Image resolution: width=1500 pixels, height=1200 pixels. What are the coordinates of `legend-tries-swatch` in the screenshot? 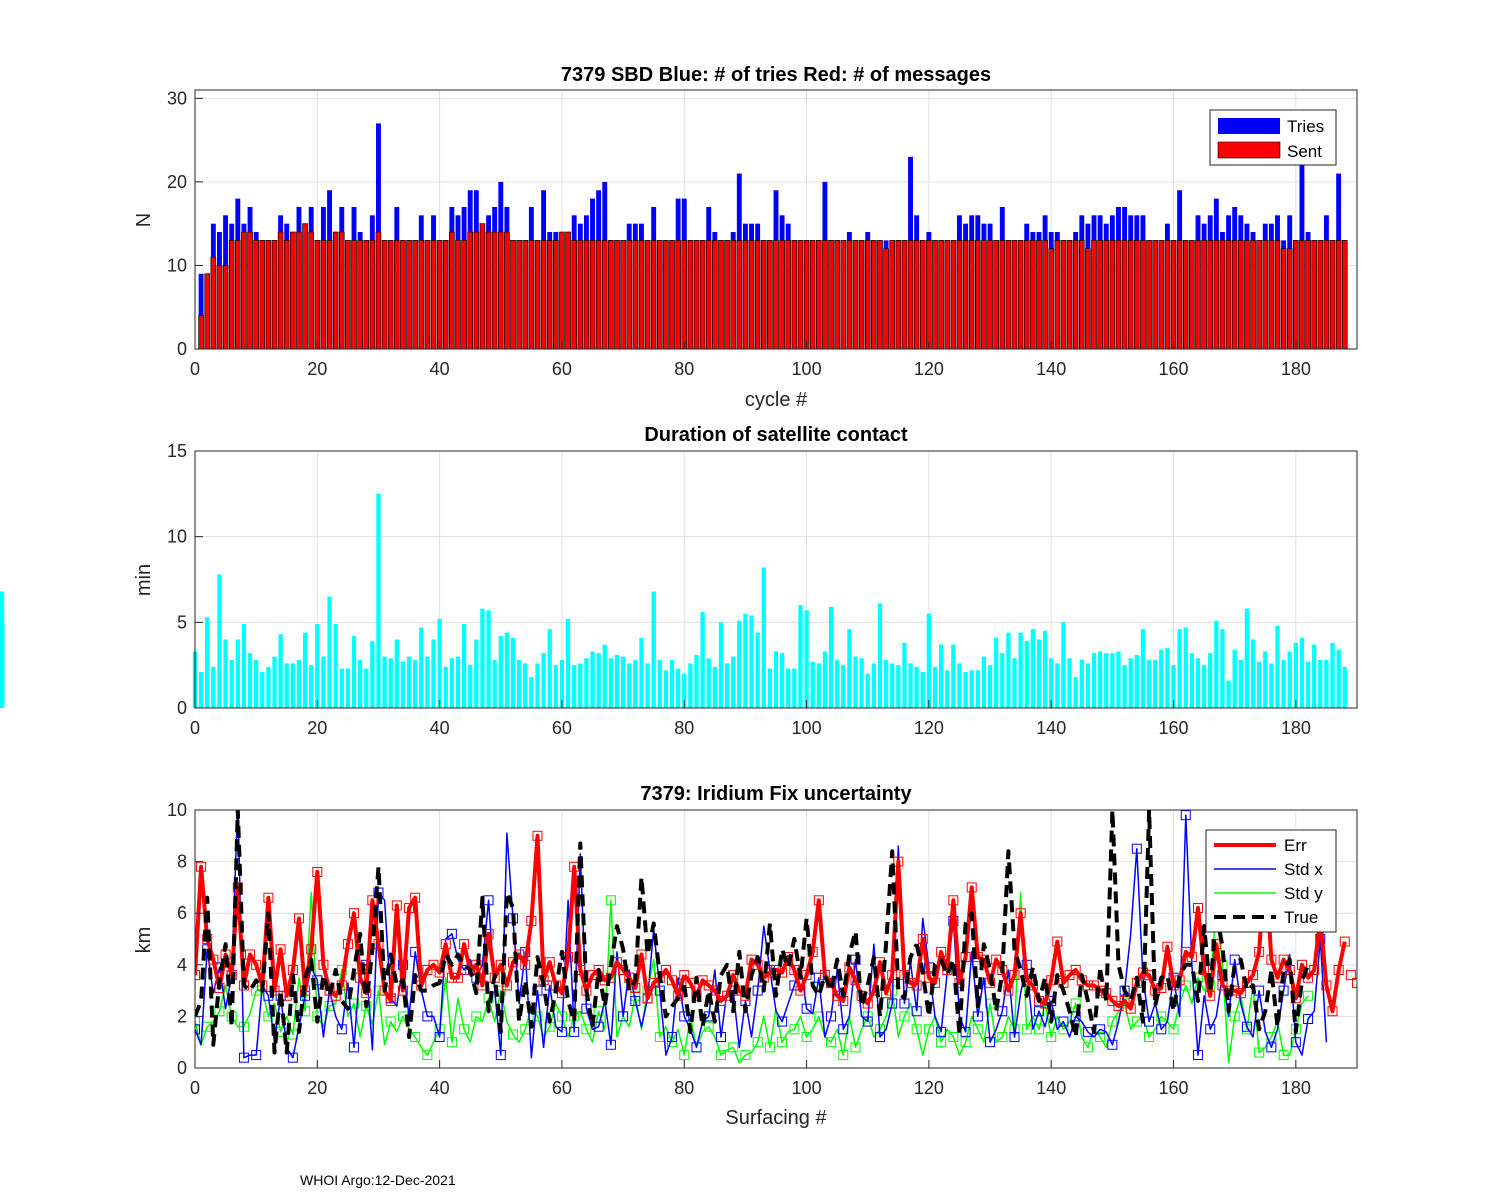 It's located at (1249, 126).